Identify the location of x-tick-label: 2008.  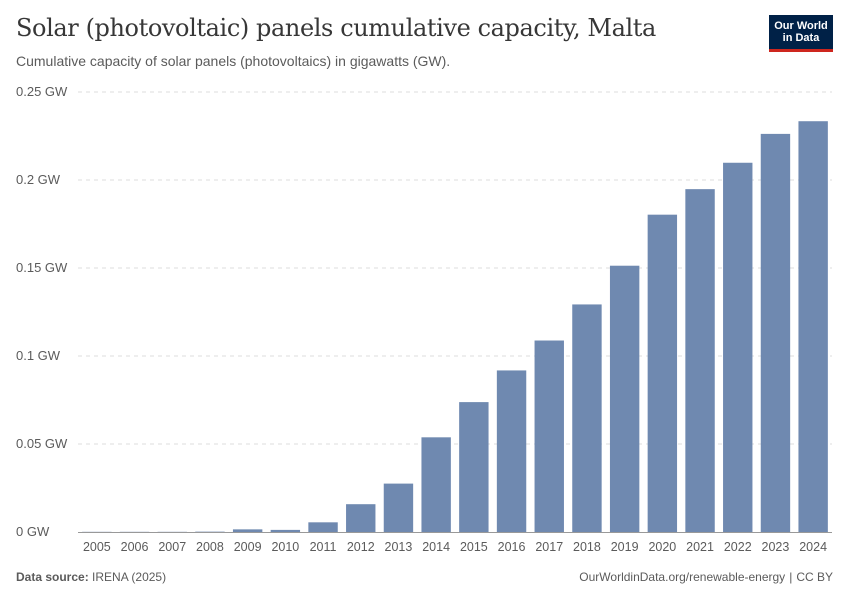
(210, 547).